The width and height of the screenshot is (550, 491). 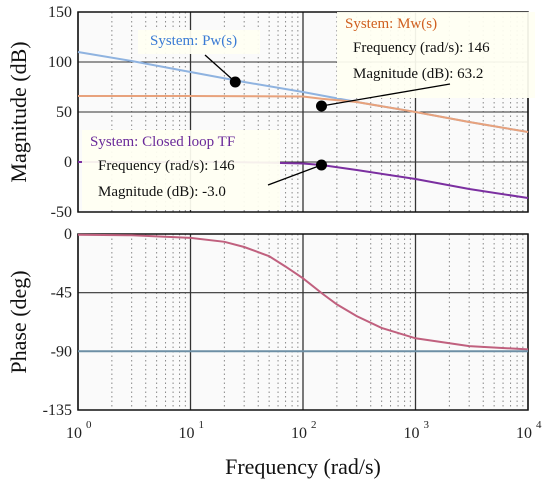 I want to click on x-tick-labels: 10 0 10 1 10 2 10 3 10 4, so click(x=304, y=430).